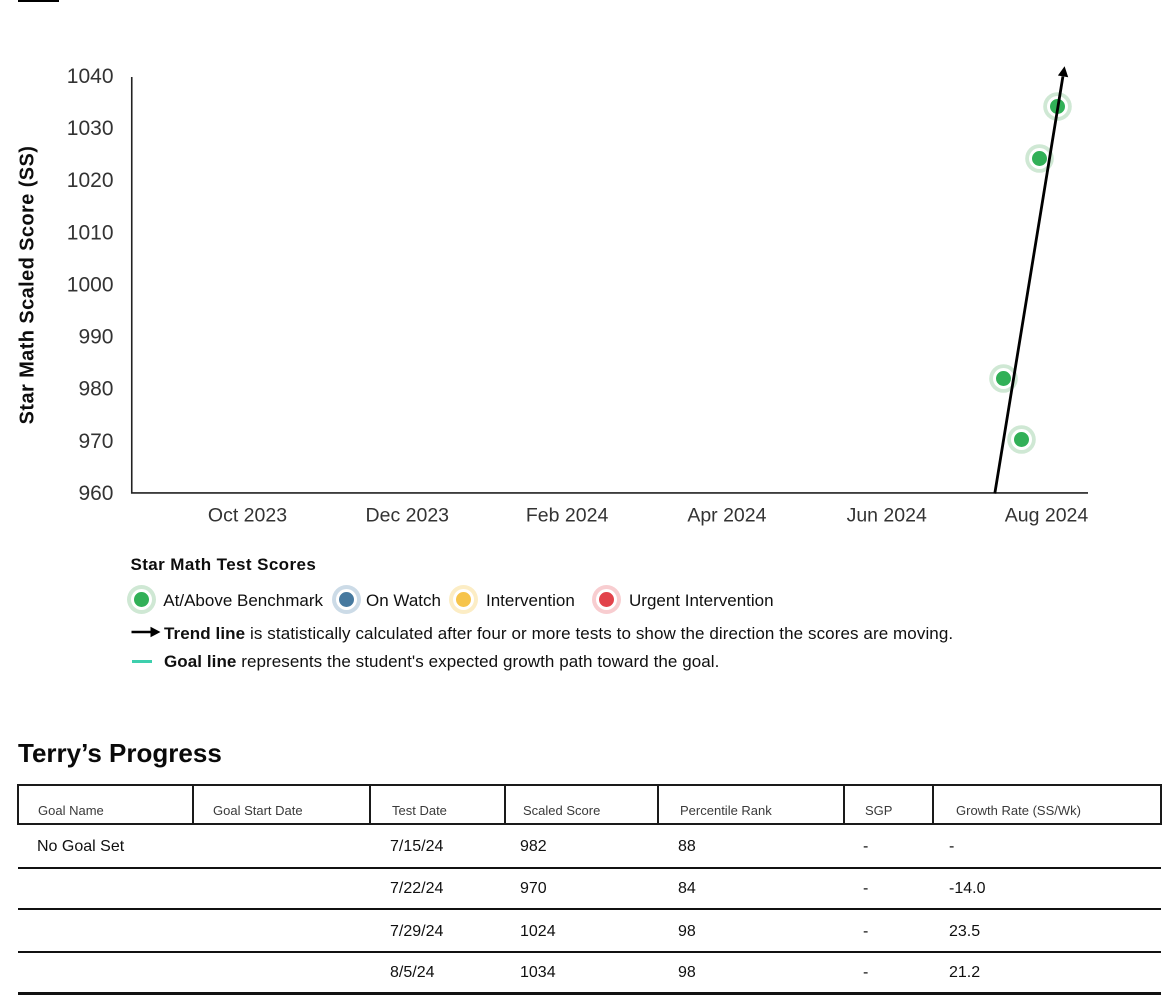  I want to click on svg-text: Aug 2024, so click(1047, 516).